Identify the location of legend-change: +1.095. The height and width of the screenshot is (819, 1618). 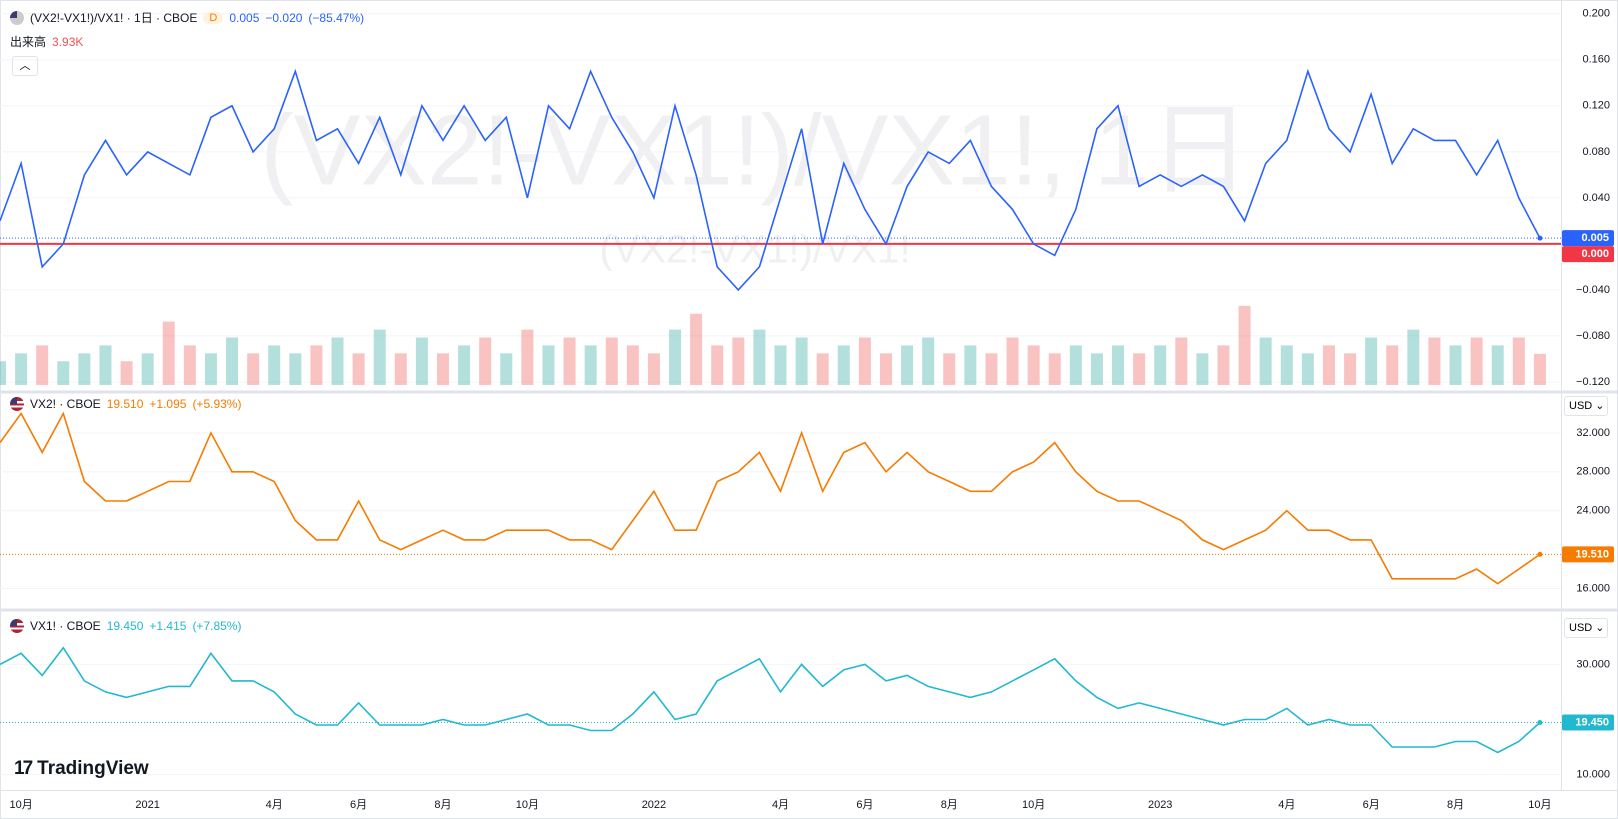
(168, 404).